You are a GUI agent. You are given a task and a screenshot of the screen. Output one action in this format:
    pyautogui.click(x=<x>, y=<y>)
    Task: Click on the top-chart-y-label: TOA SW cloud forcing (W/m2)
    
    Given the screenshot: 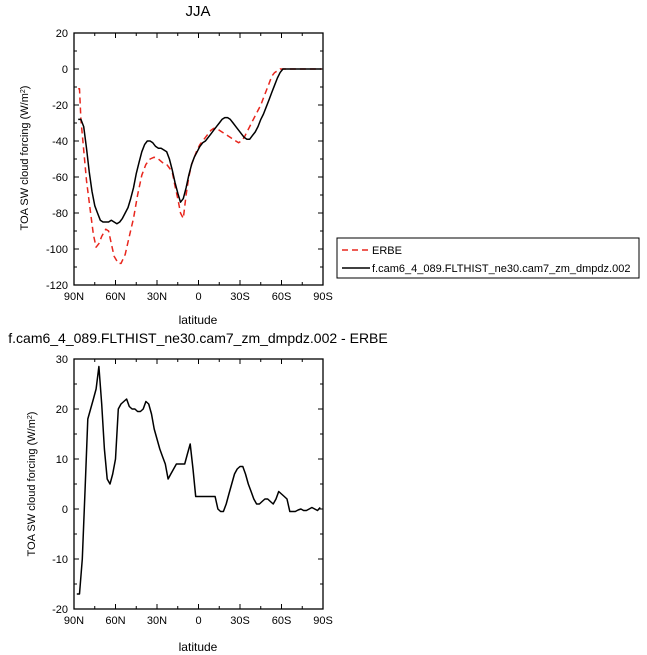 What is the action you would take?
    pyautogui.click(x=25, y=158)
    